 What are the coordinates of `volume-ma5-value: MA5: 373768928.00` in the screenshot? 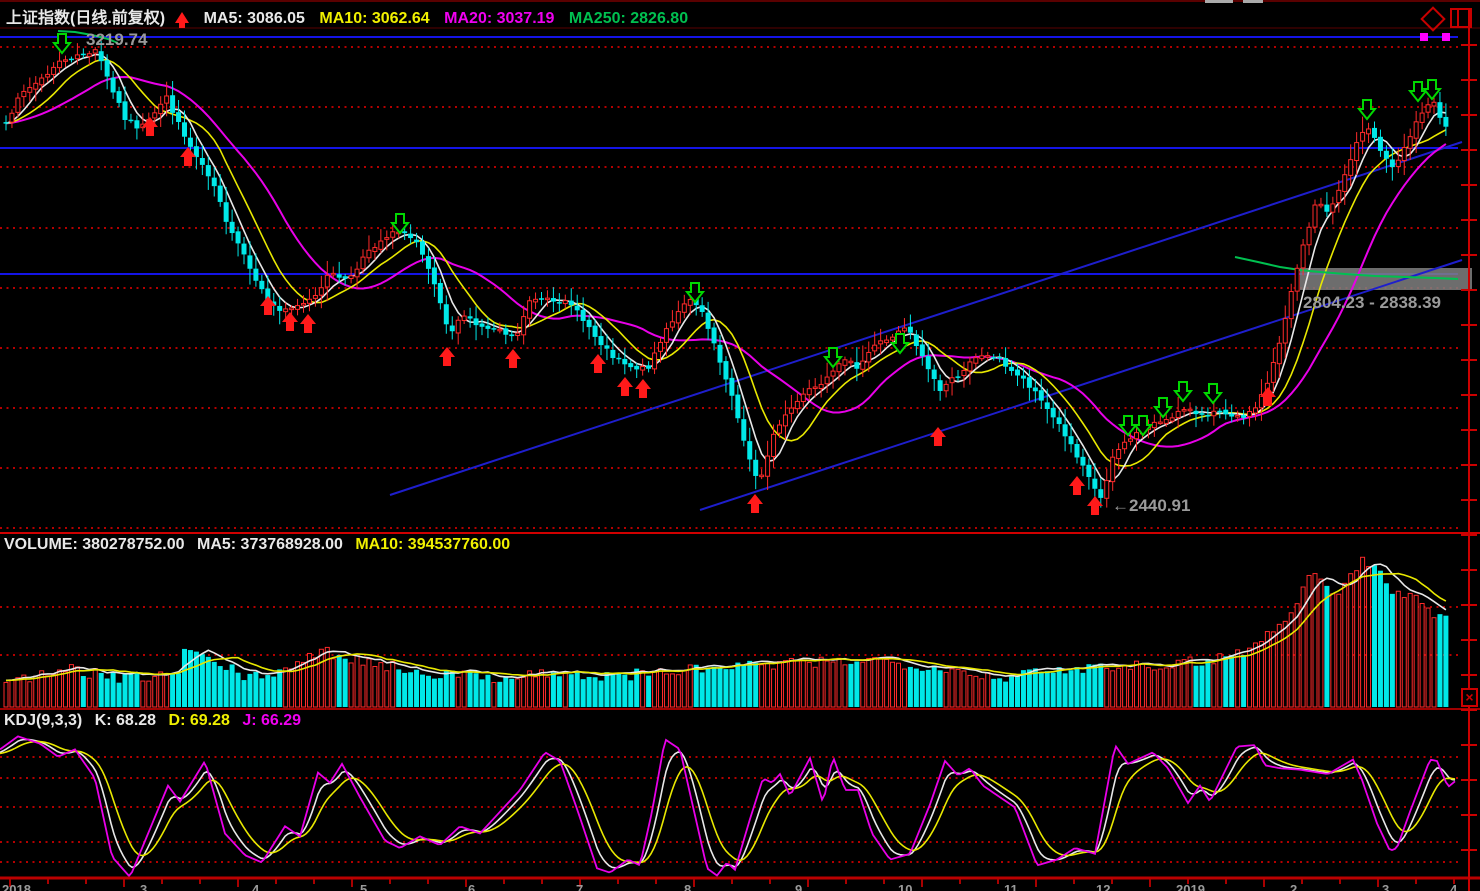 It's located at (270, 544).